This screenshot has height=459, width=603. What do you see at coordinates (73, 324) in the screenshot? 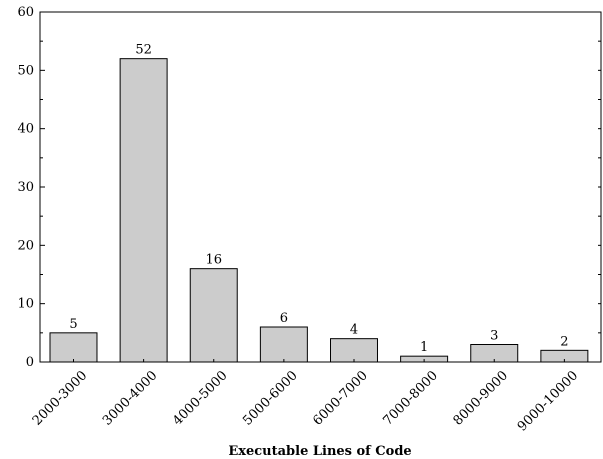
I see `data-label: 5` at bounding box center [73, 324].